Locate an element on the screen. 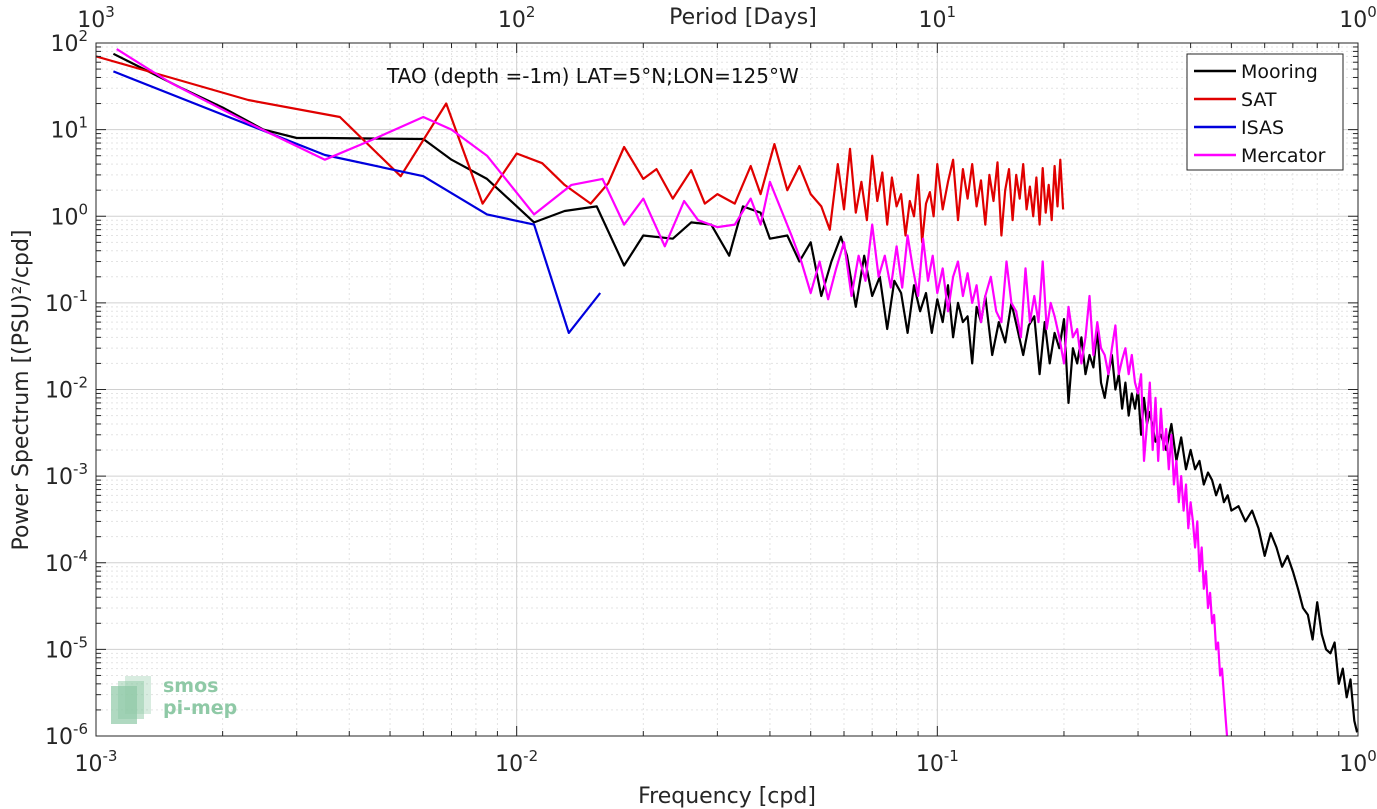 This screenshot has height=809, width=1377. x-tick-label: 10⁰ is located at coordinates (1358, 762).